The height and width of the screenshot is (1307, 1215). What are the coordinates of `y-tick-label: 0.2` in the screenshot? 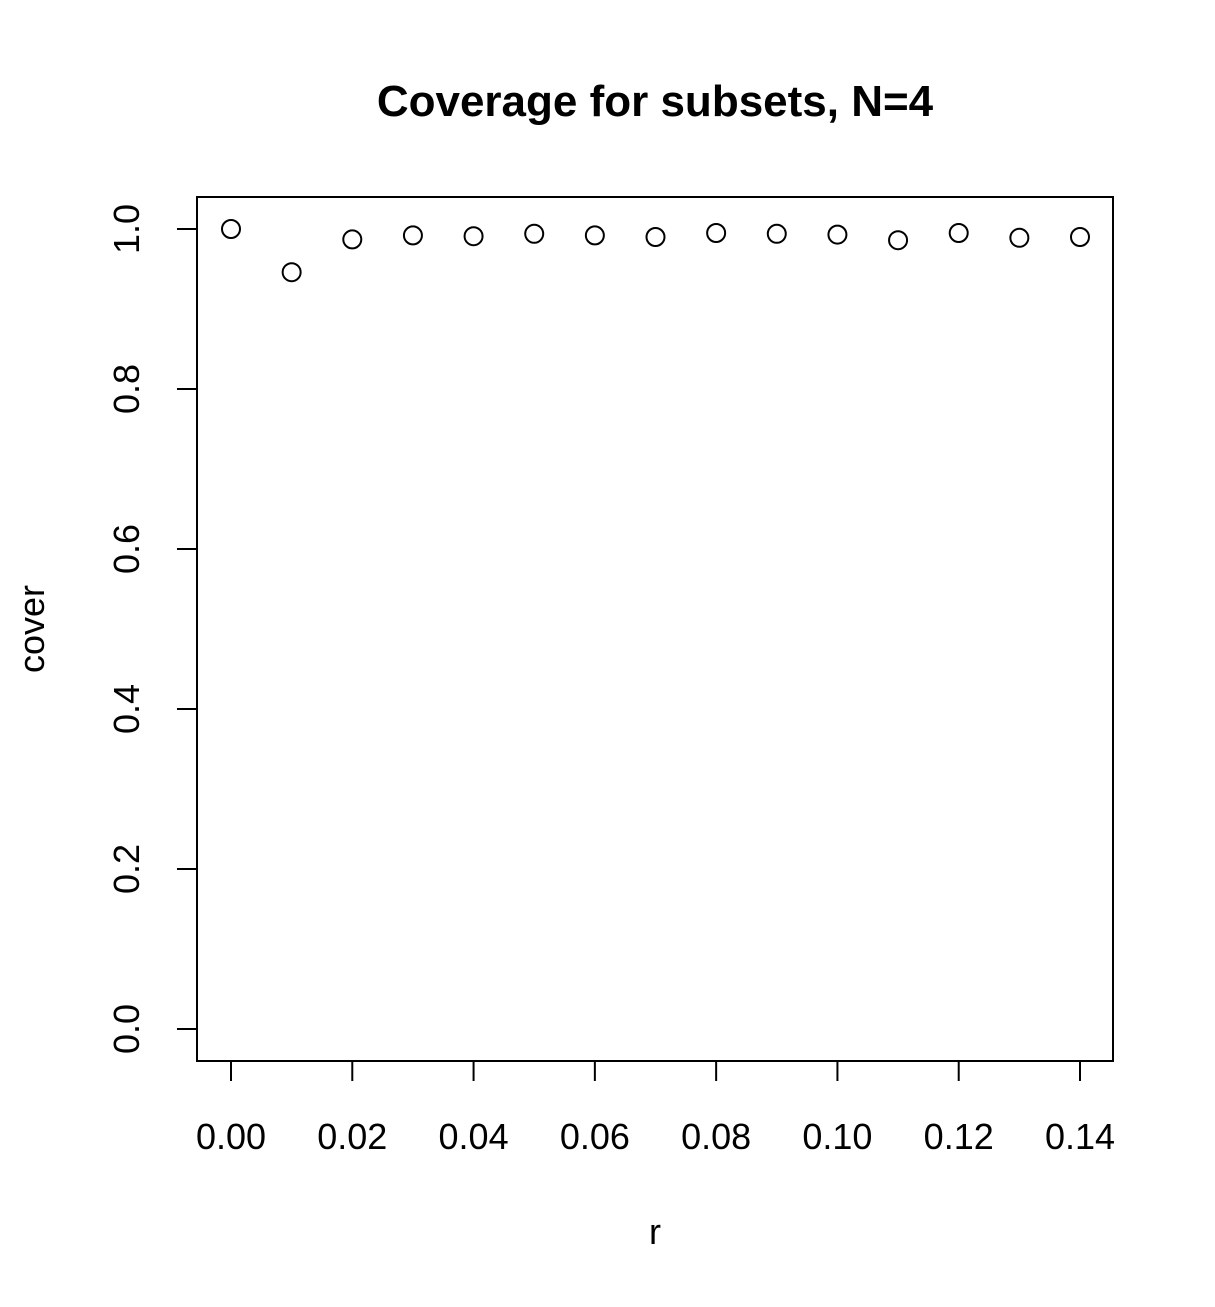 It's located at (126, 869).